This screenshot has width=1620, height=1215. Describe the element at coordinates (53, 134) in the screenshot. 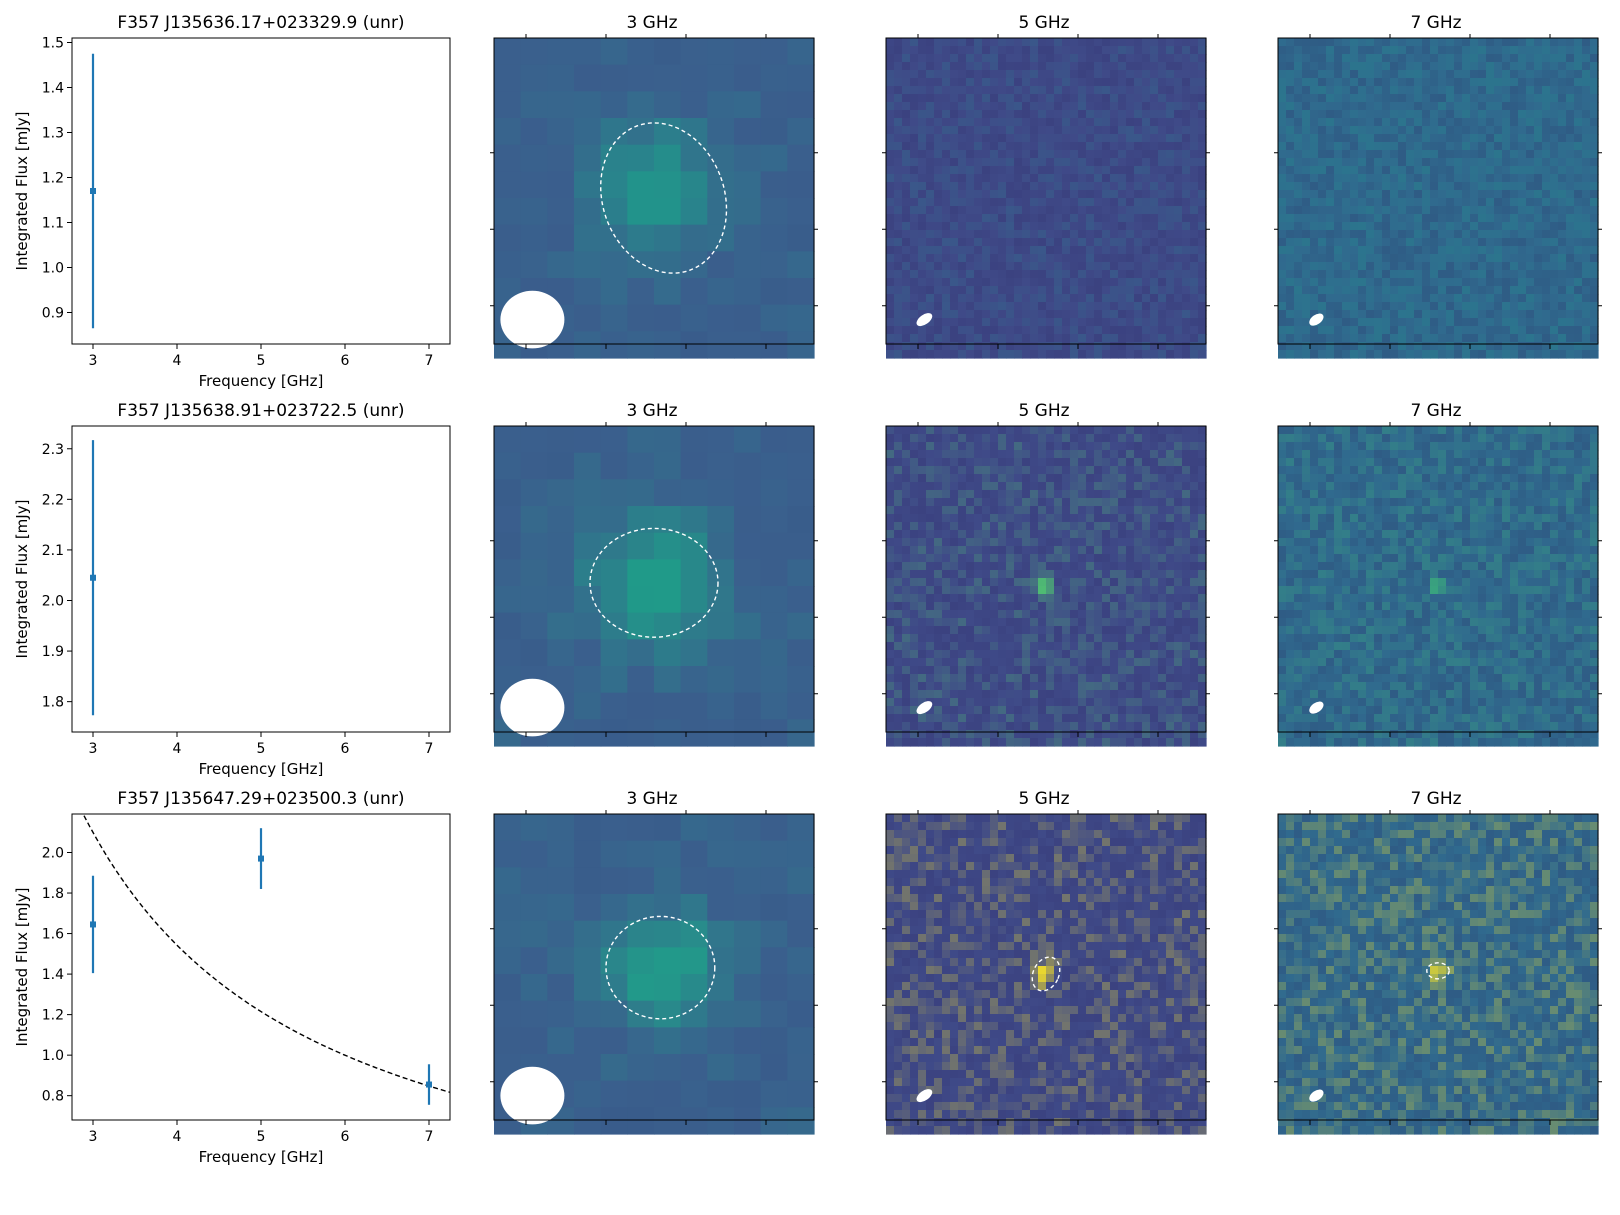

I see `y-tick-label: 1.3` at that location.